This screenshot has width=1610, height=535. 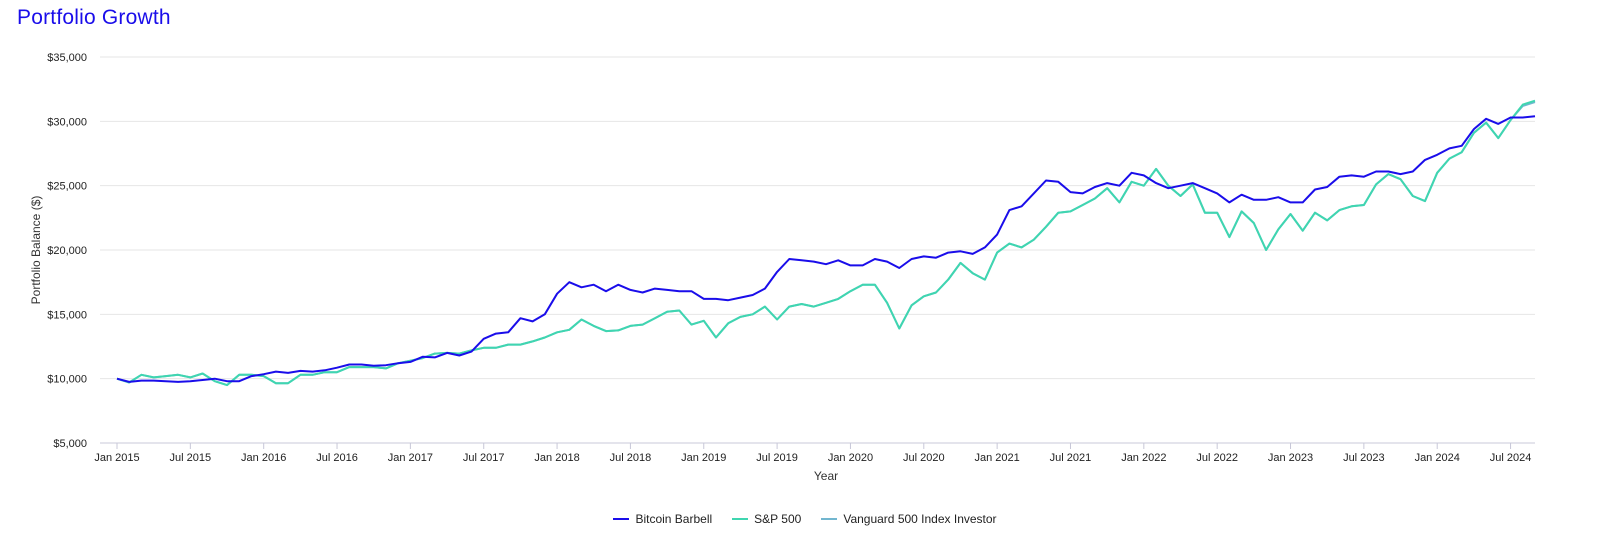 I want to click on x-tick-label: Jan 2024, so click(x=1437, y=458).